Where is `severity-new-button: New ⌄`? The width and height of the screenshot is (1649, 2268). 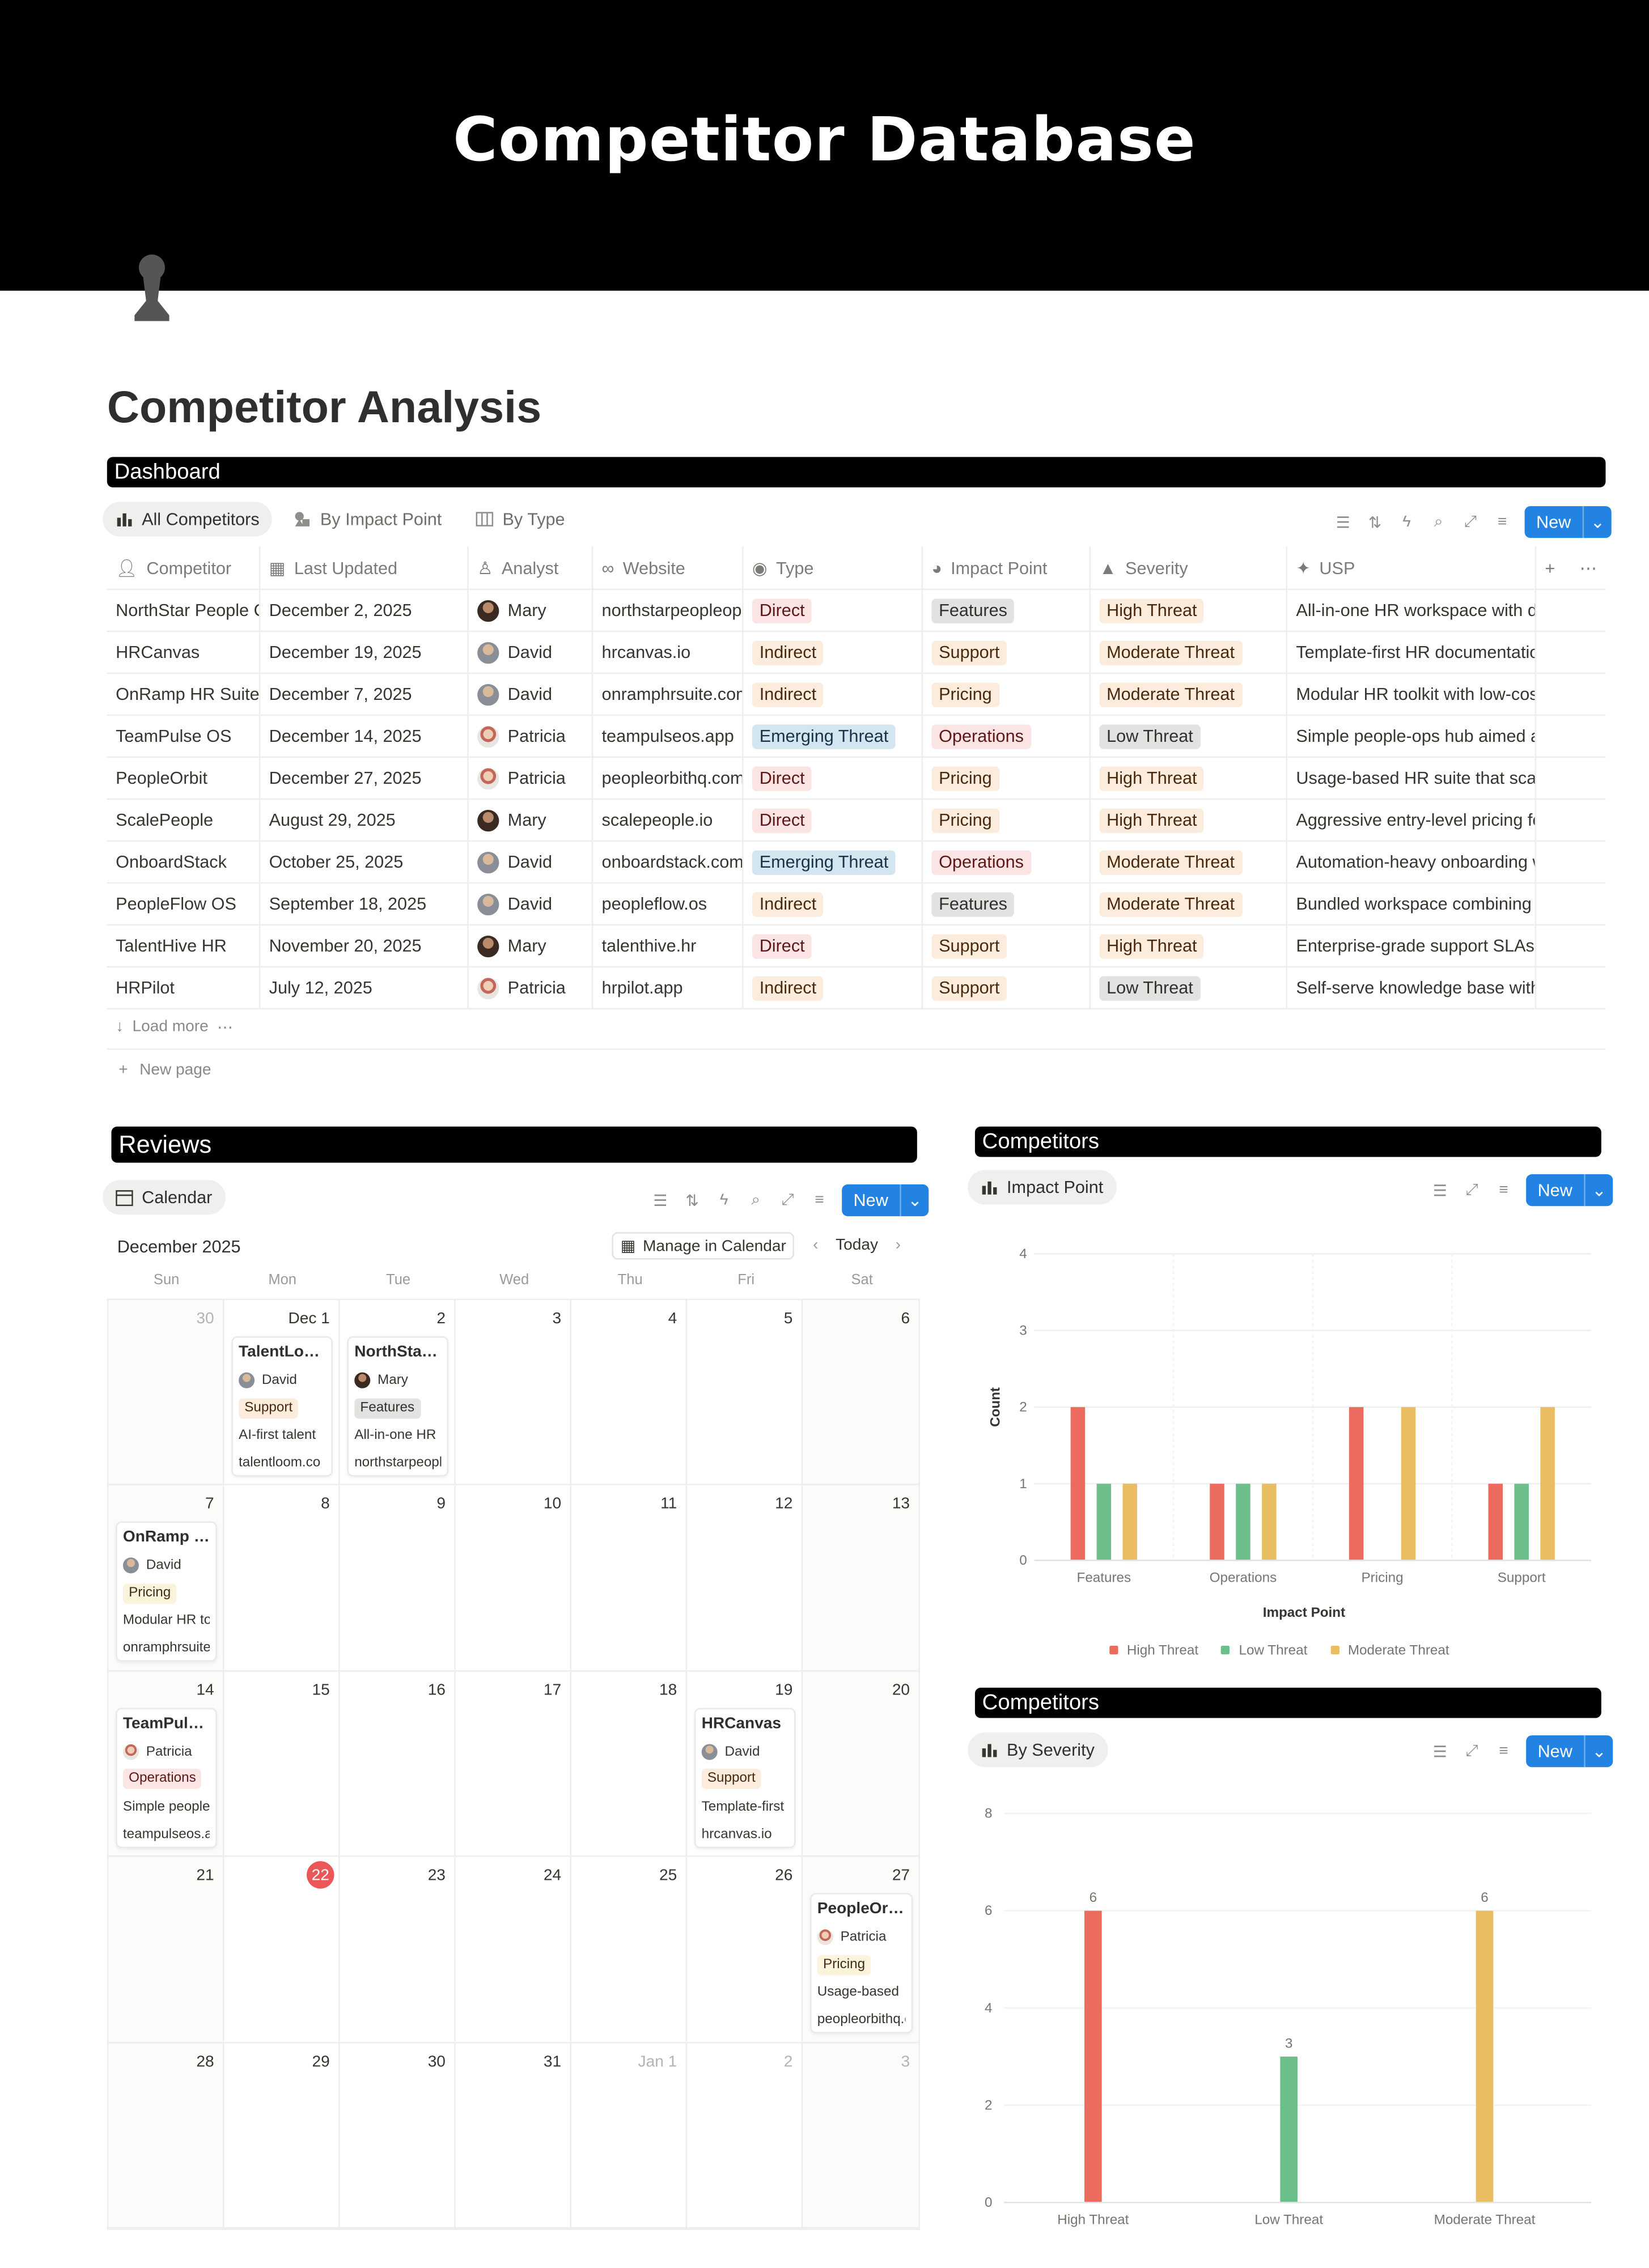 severity-new-button: New ⌄ is located at coordinates (1569, 1752).